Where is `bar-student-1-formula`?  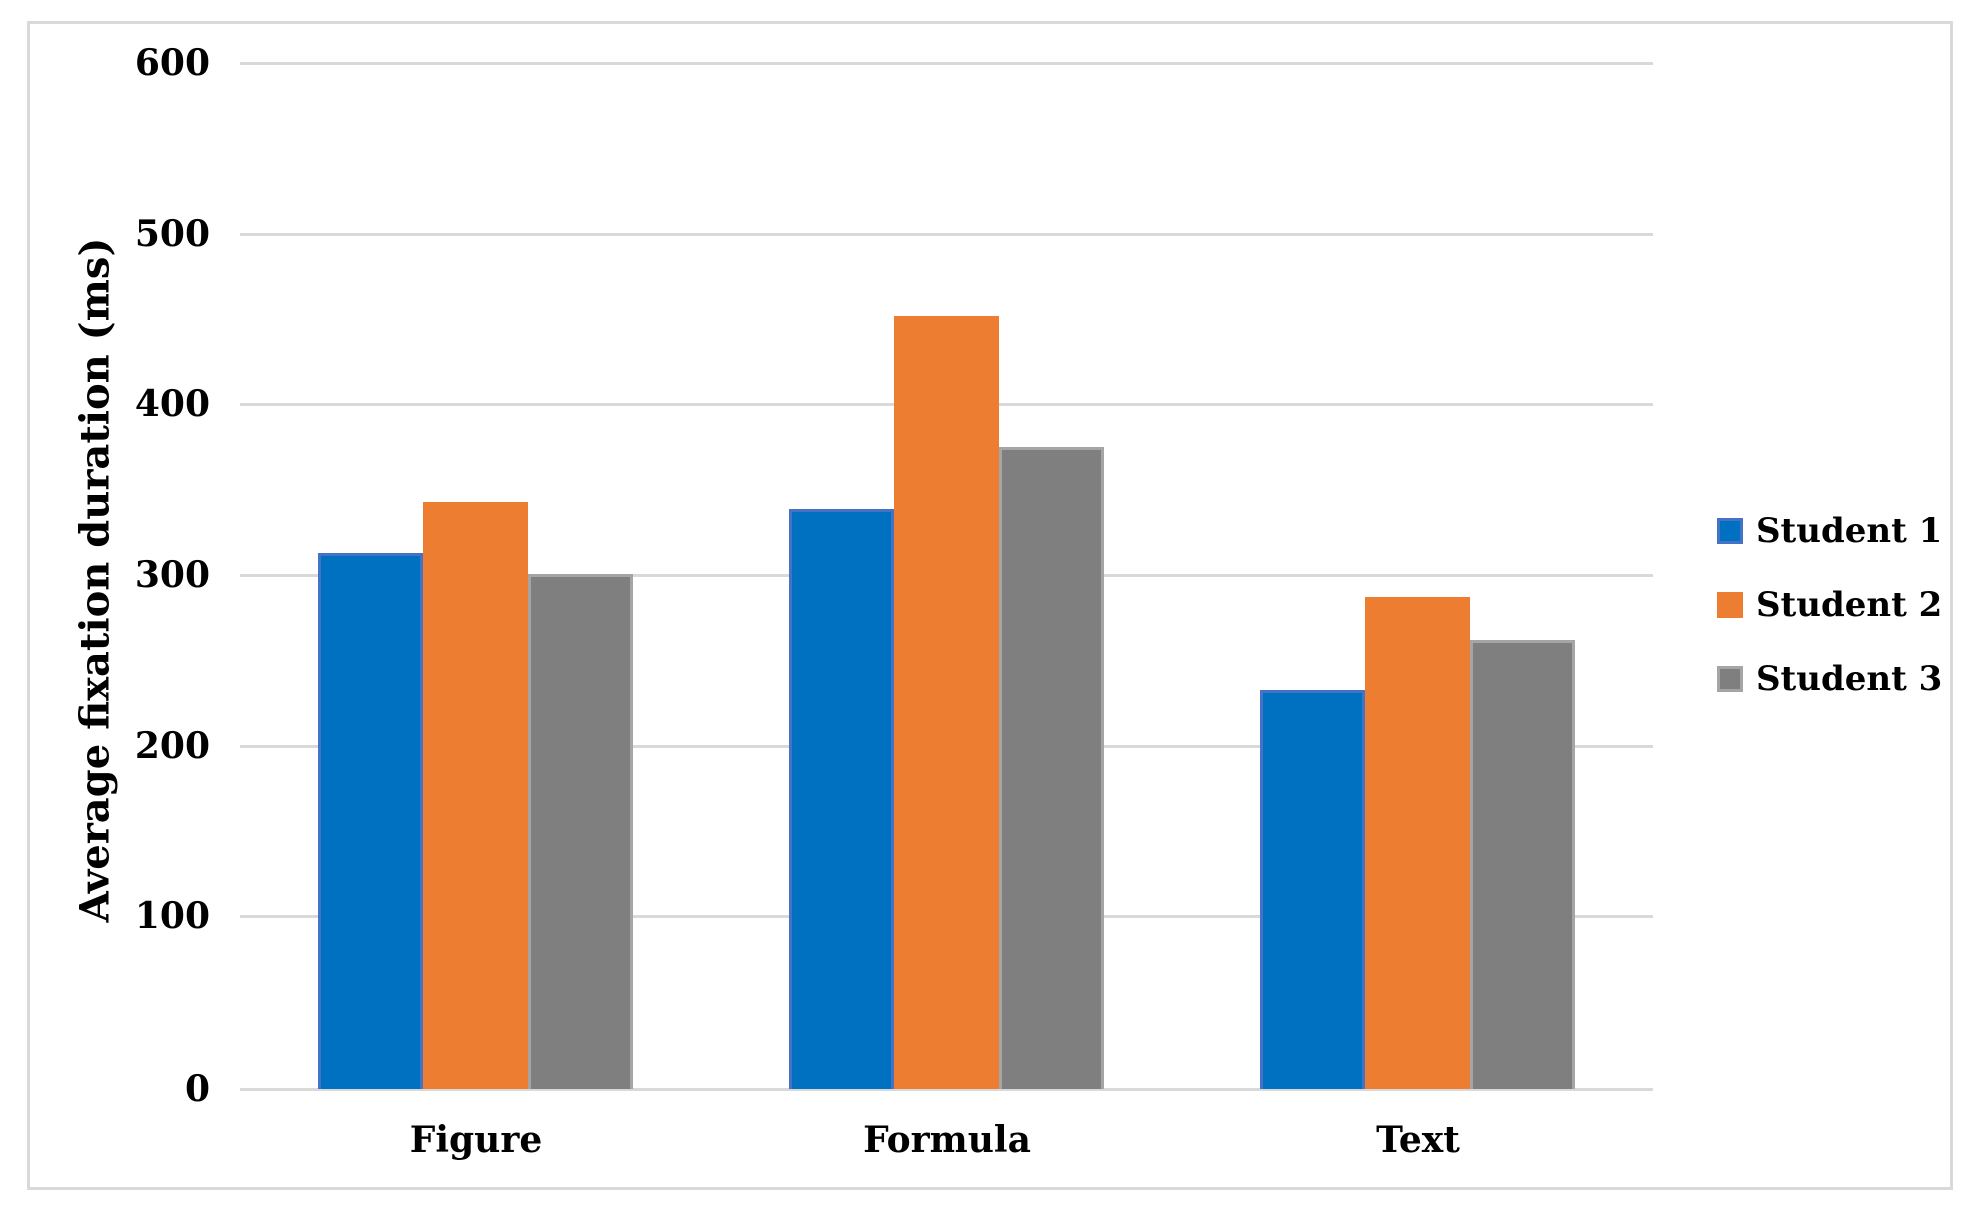 bar-student-1-formula is located at coordinates (841, 799).